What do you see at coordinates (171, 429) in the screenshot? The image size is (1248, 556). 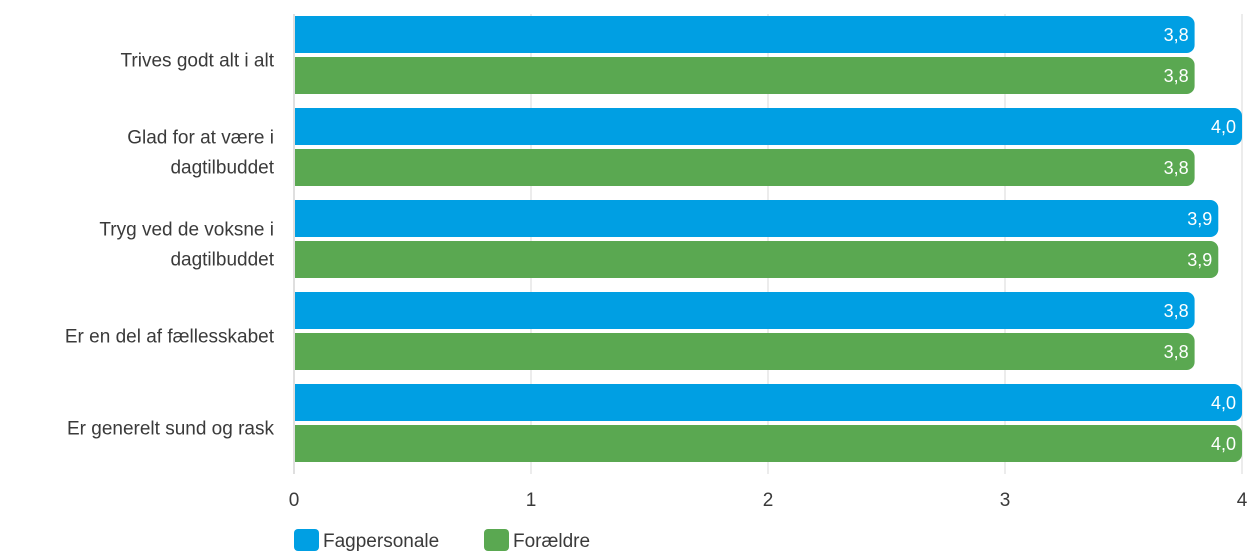 I see `category-label: Er generelt sund og rask` at bounding box center [171, 429].